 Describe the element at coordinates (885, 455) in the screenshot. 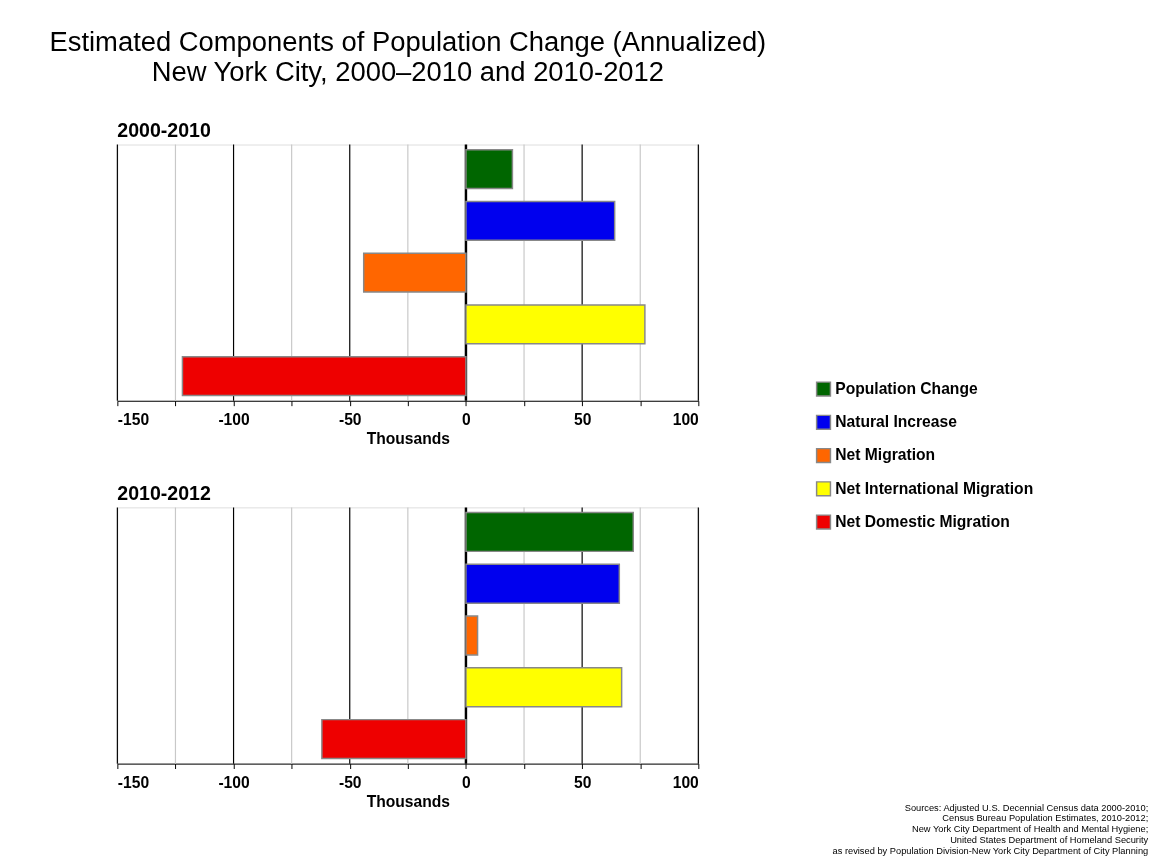

I see `legend-label: Net Migration` at that location.